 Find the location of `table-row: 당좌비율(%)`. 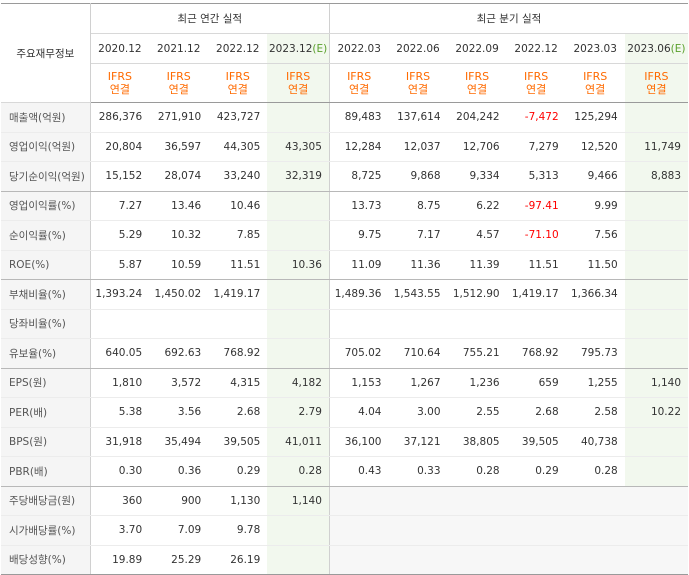

table-row: 당좌비율(%) is located at coordinates (344, 324).